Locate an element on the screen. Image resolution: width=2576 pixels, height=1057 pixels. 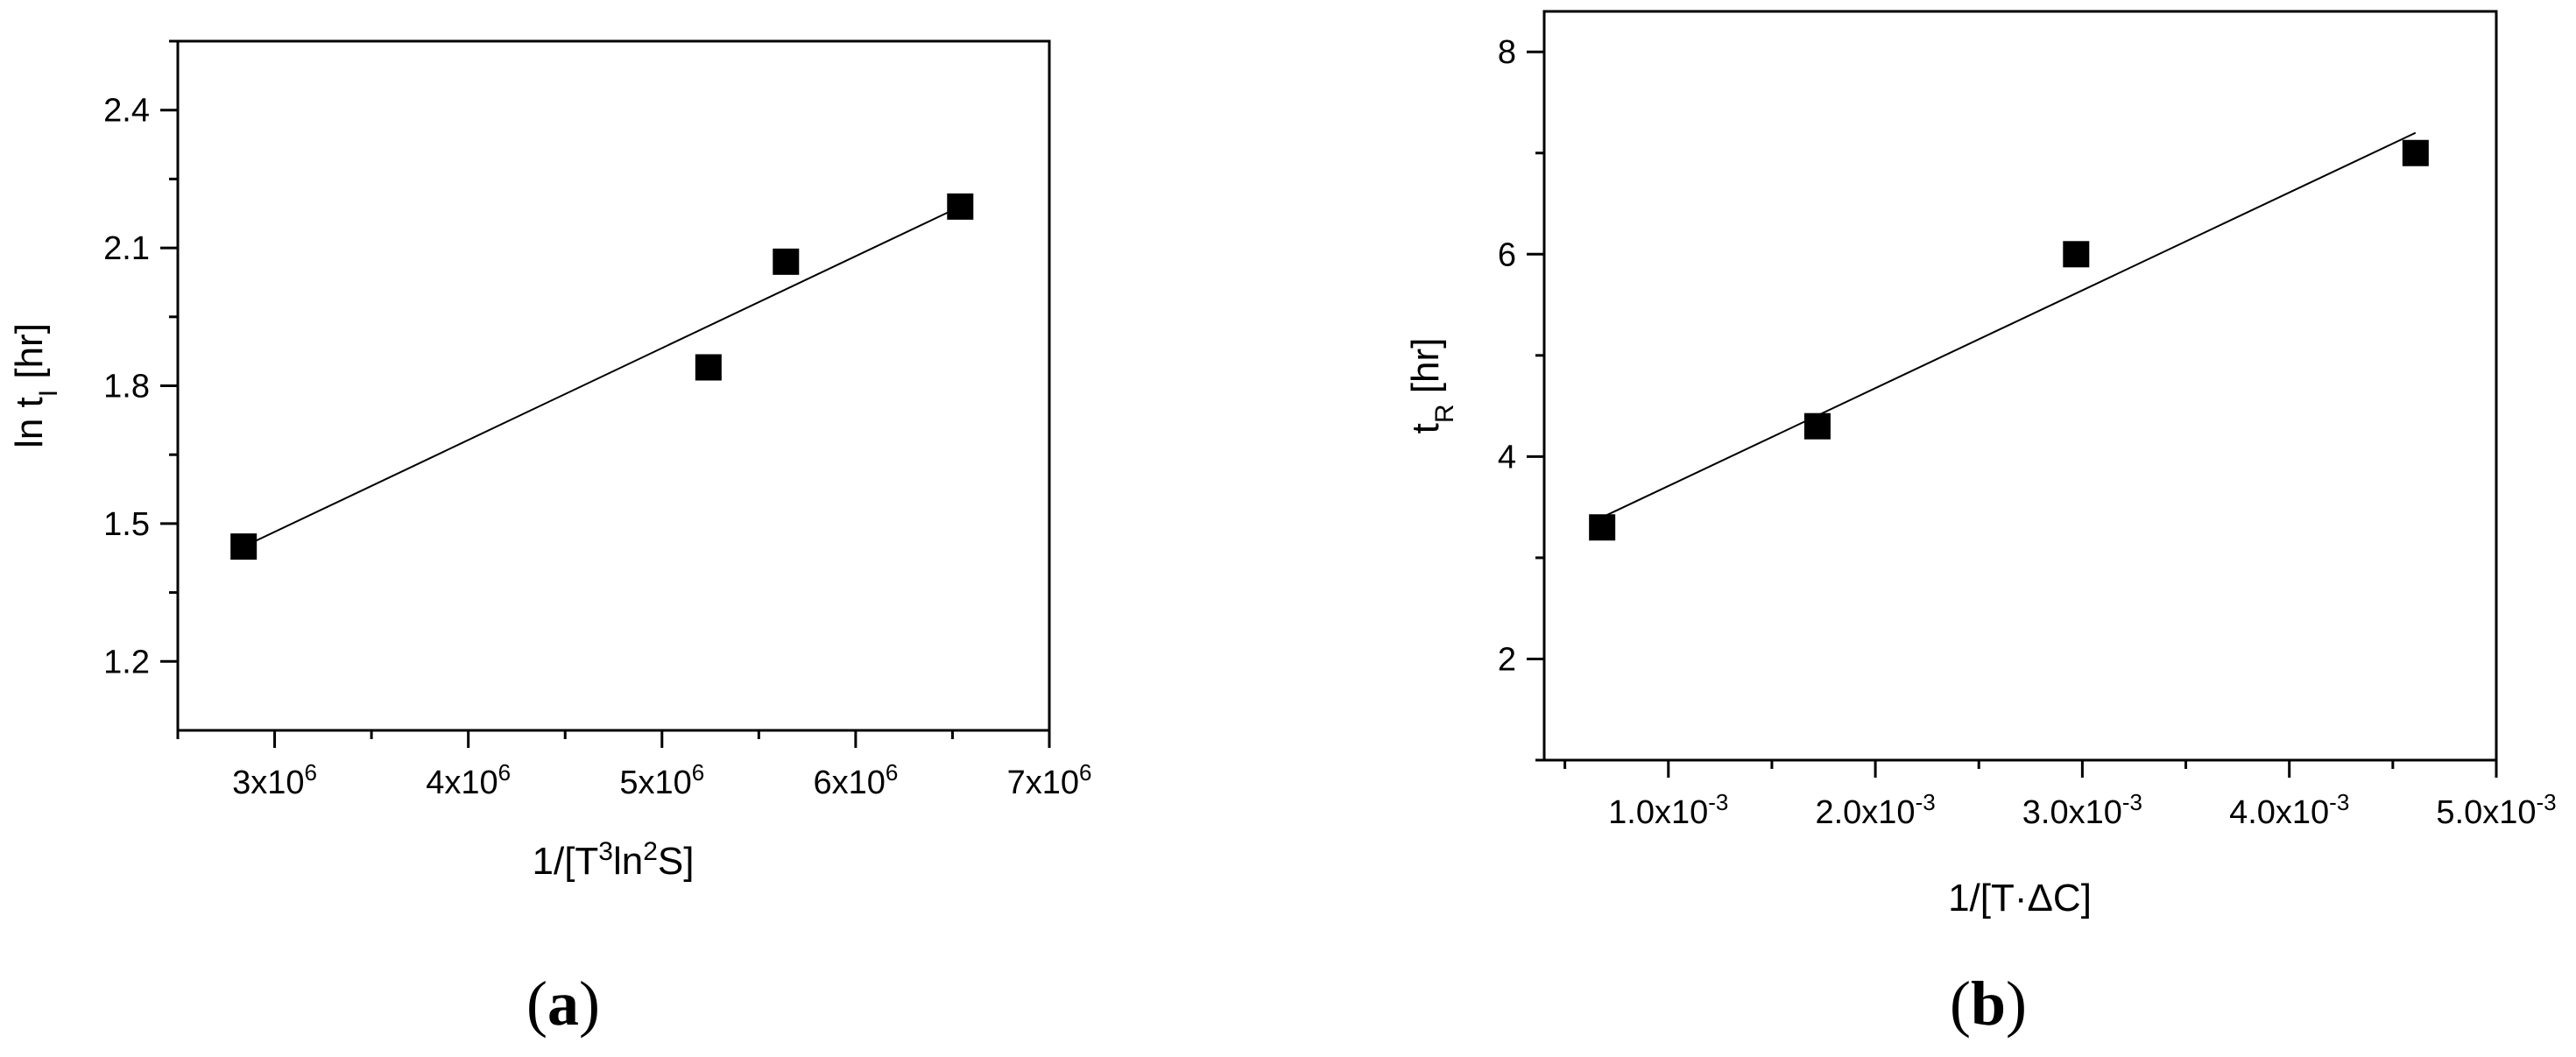
y-tick-label: 2.1 is located at coordinates (126, 248).